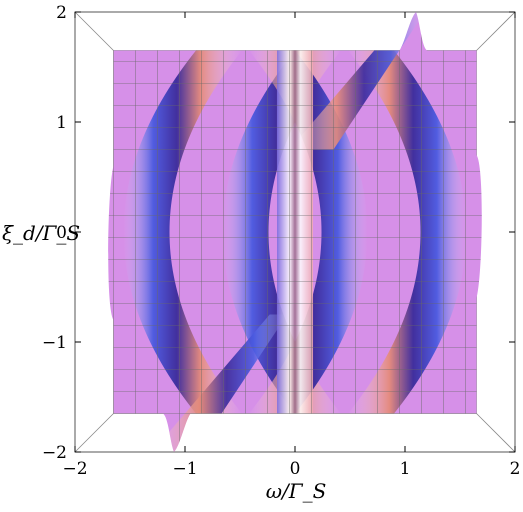 The image size is (523, 512). What do you see at coordinates (184, 469) in the screenshot?
I see `x-tick-label: −1` at bounding box center [184, 469].